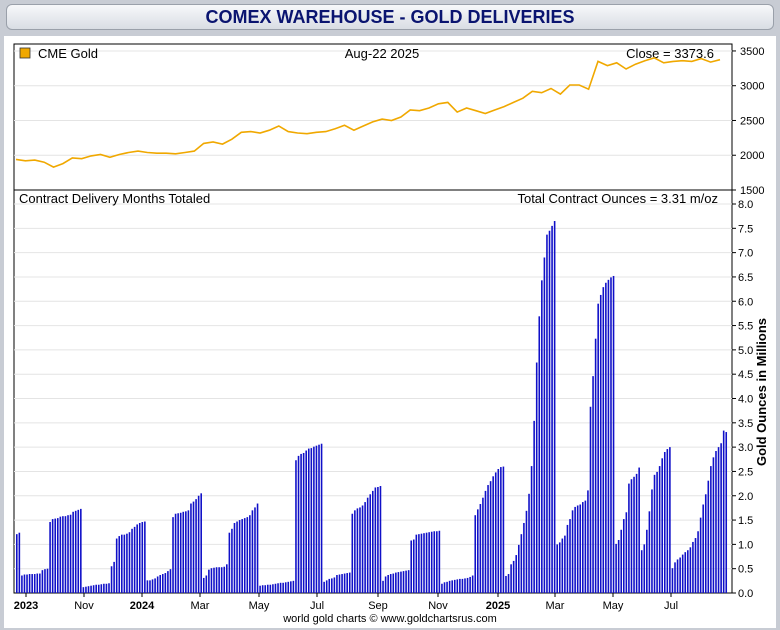 Image resolution: width=780 pixels, height=630 pixels. I want to click on deliveries-tick-label: 6.0, so click(745, 302).